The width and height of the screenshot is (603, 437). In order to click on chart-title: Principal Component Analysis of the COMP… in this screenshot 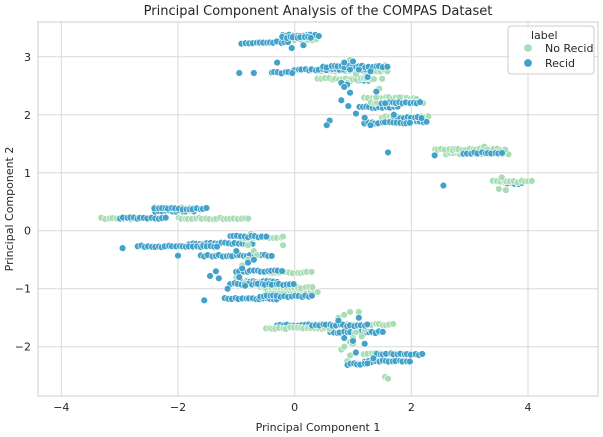, I will do `click(318, 11)`.